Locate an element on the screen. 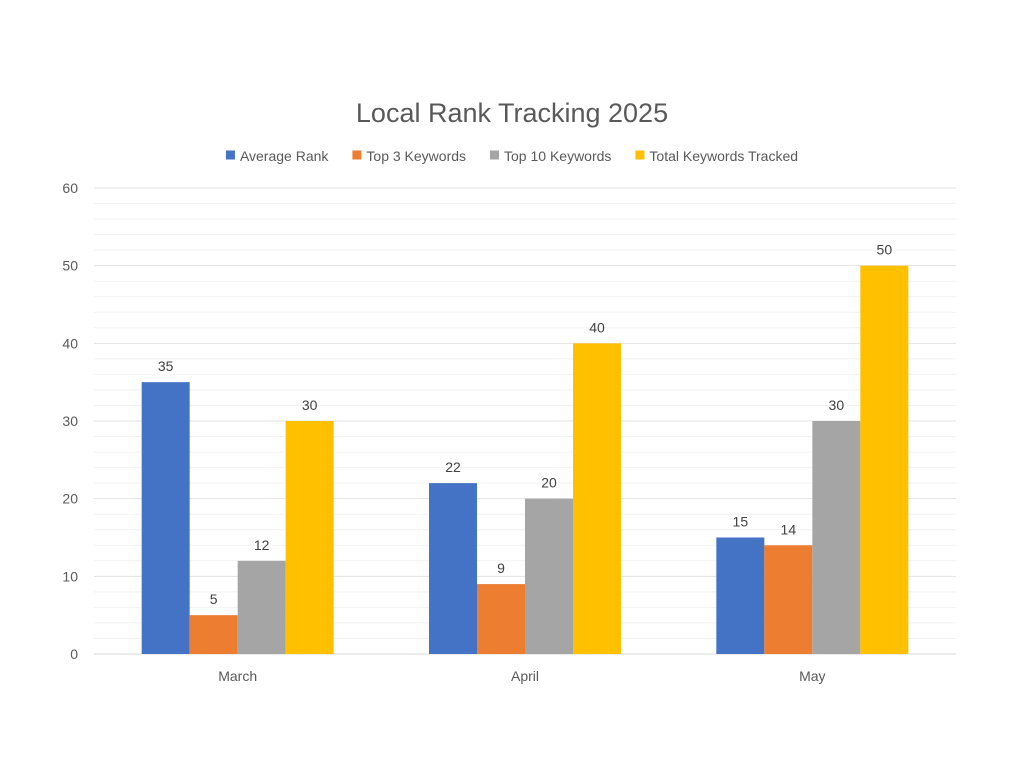 Image resolution: width=1024 pixels, height=773 pixels. legend-label: Top 3 Keywords is located at coordinates (416, 156).